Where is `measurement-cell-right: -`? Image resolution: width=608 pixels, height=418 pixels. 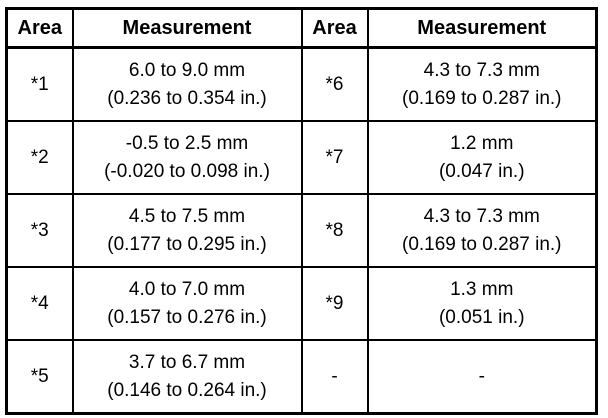 measurement-cell-right: - is located at coordinates (482, 377).